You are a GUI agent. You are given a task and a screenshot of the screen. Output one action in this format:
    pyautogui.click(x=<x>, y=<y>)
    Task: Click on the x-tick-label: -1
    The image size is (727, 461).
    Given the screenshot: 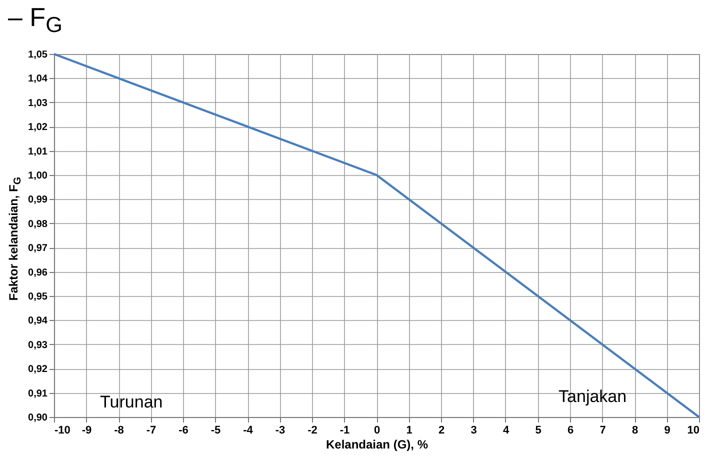 What is the action you would take?
    pyautogui.click(x=345, y=430)
    